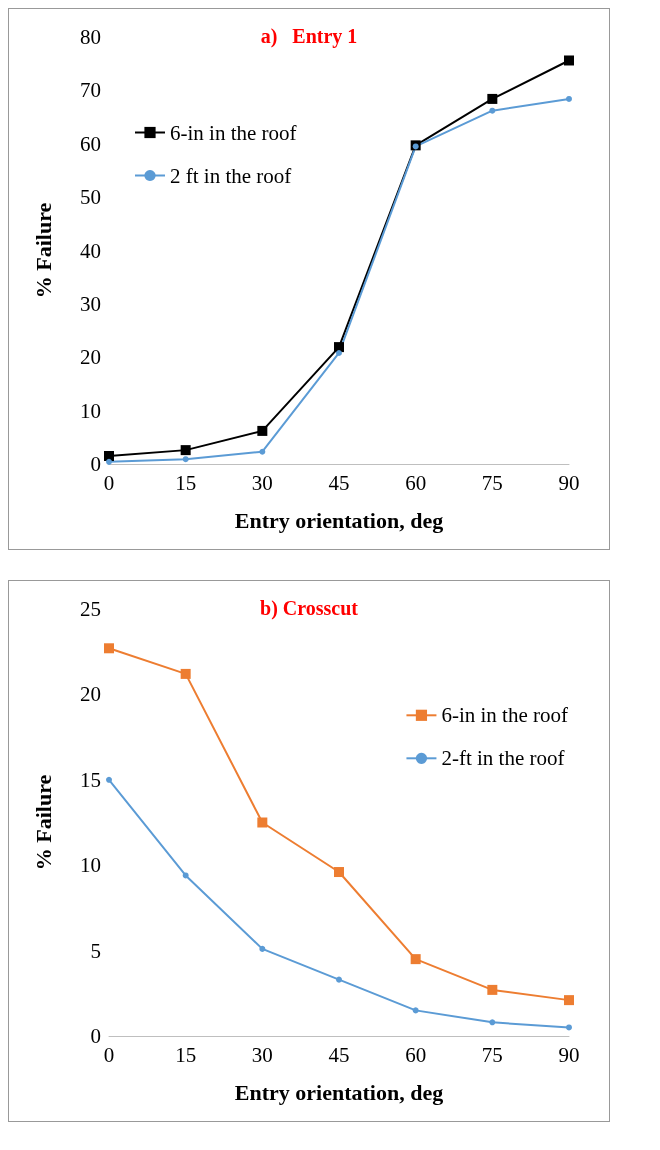 This screenshot has height=1150, width=660. I want to click on chart-title: a) Entry 1, so click(309, 36).